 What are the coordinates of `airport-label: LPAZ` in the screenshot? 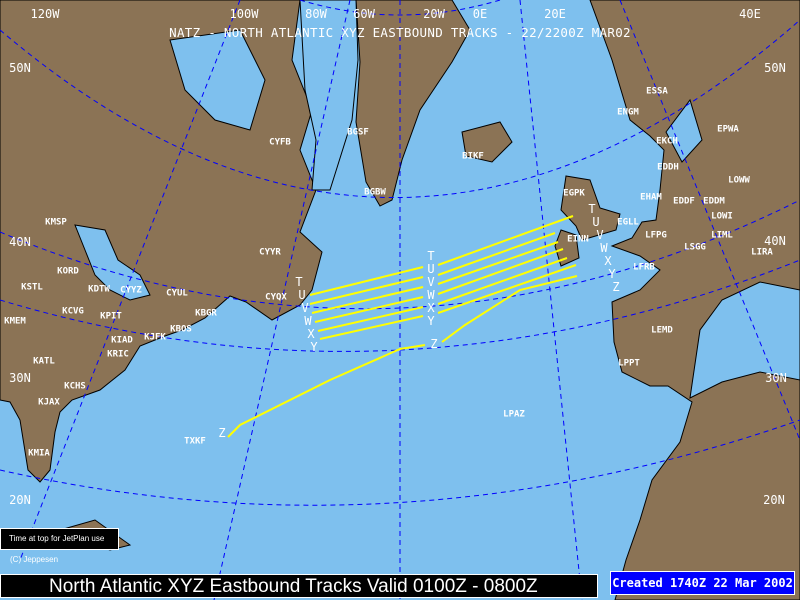 It's located at (514, 414).